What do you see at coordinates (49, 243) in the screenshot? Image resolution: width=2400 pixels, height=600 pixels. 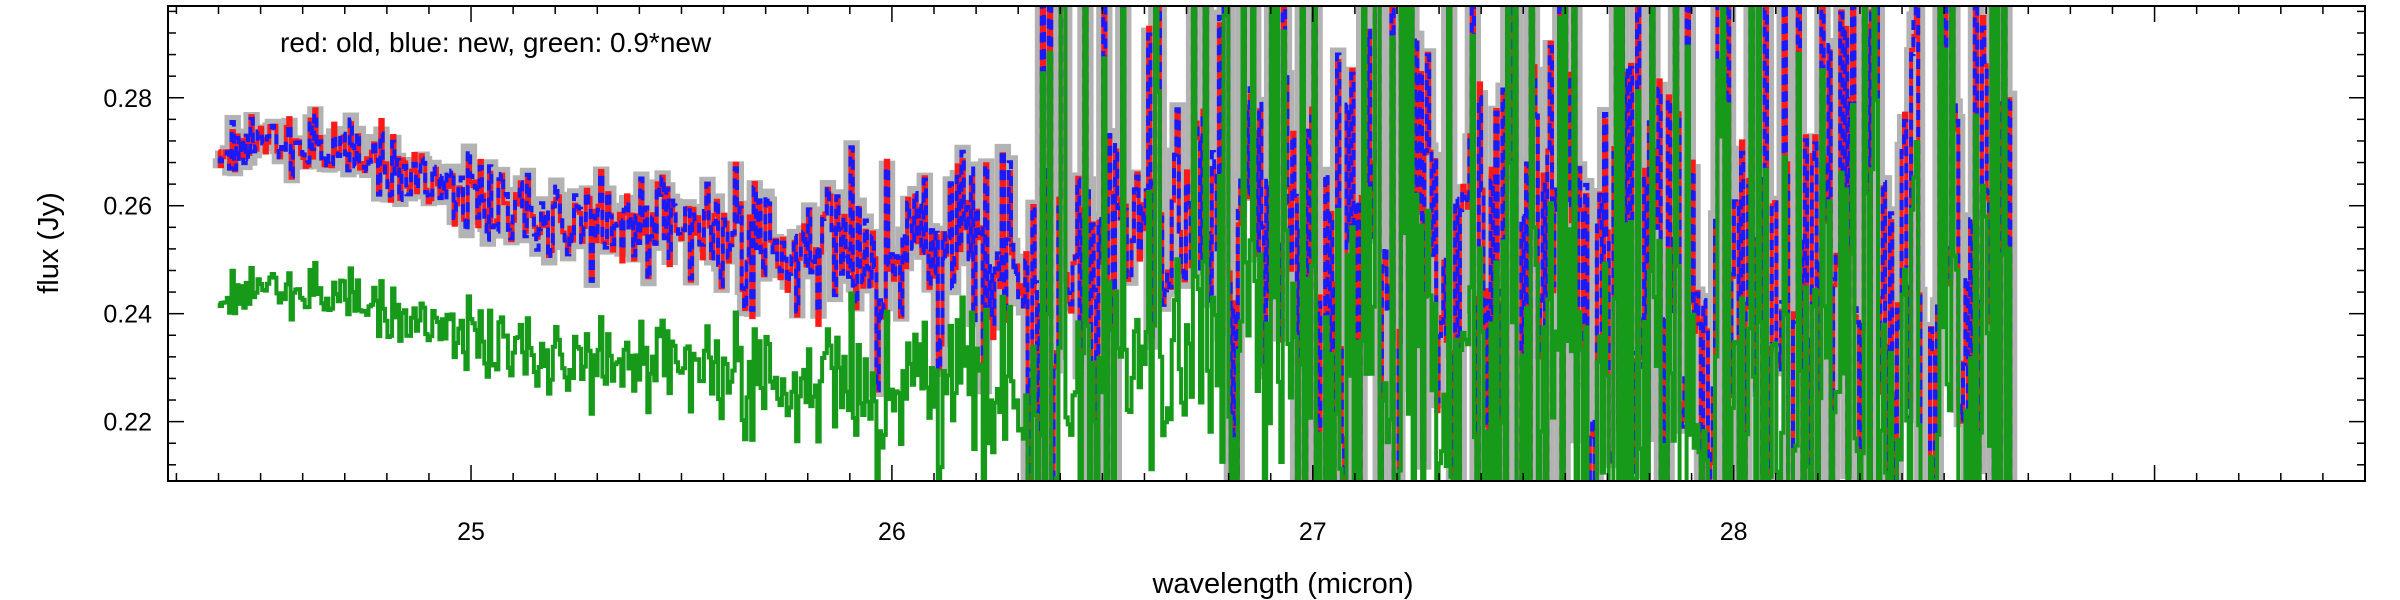 I see `y-axis-label: flux (Jy)` at bounding box center [49, 243].